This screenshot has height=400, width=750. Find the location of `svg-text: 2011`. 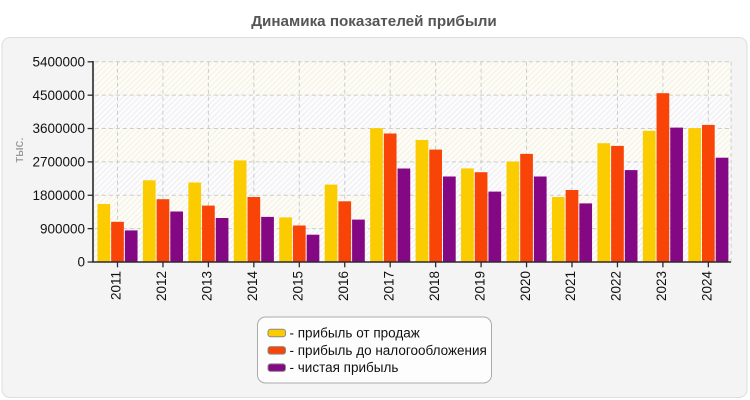

svg-text: 2011 is located at coordinates (116, 285).